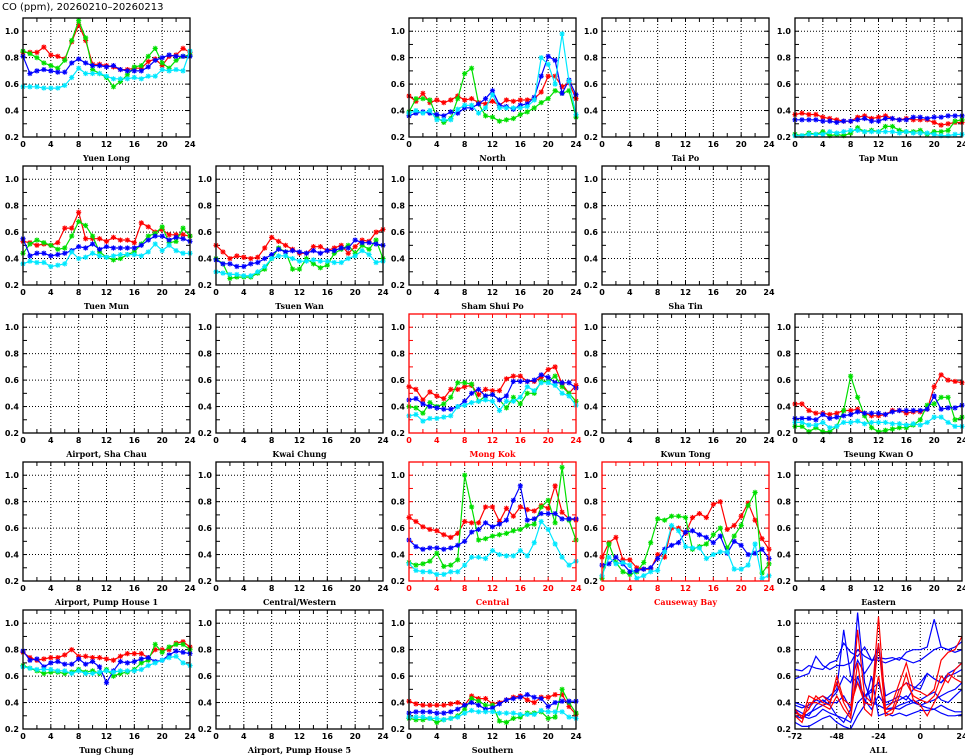 The height and width of the screenshot is (755, 965). I want to click on panel-southern: 0.2 0.4 0.6 0.8 1.0 0 4 8 12 16 20 24 Southern, so click(486, 682).